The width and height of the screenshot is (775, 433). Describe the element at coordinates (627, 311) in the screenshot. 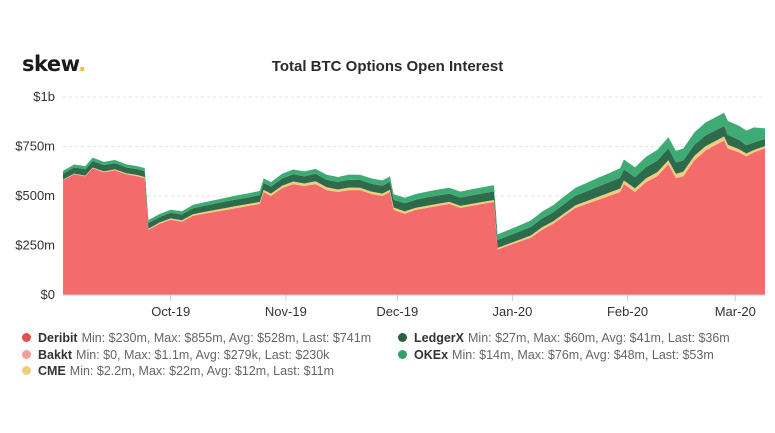

I see `x-tick-label: Feb-20` at that location.